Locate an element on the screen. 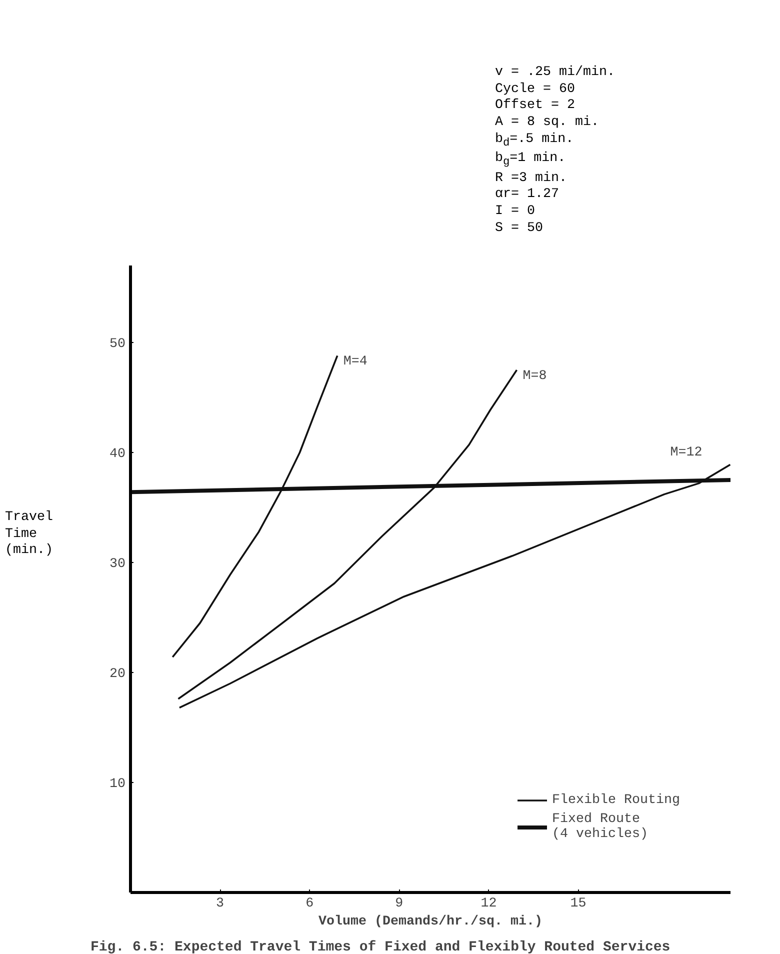 The width and height of the screenshot is (780, 954). text: Offset = 2 is located at coordinates (535, 106).